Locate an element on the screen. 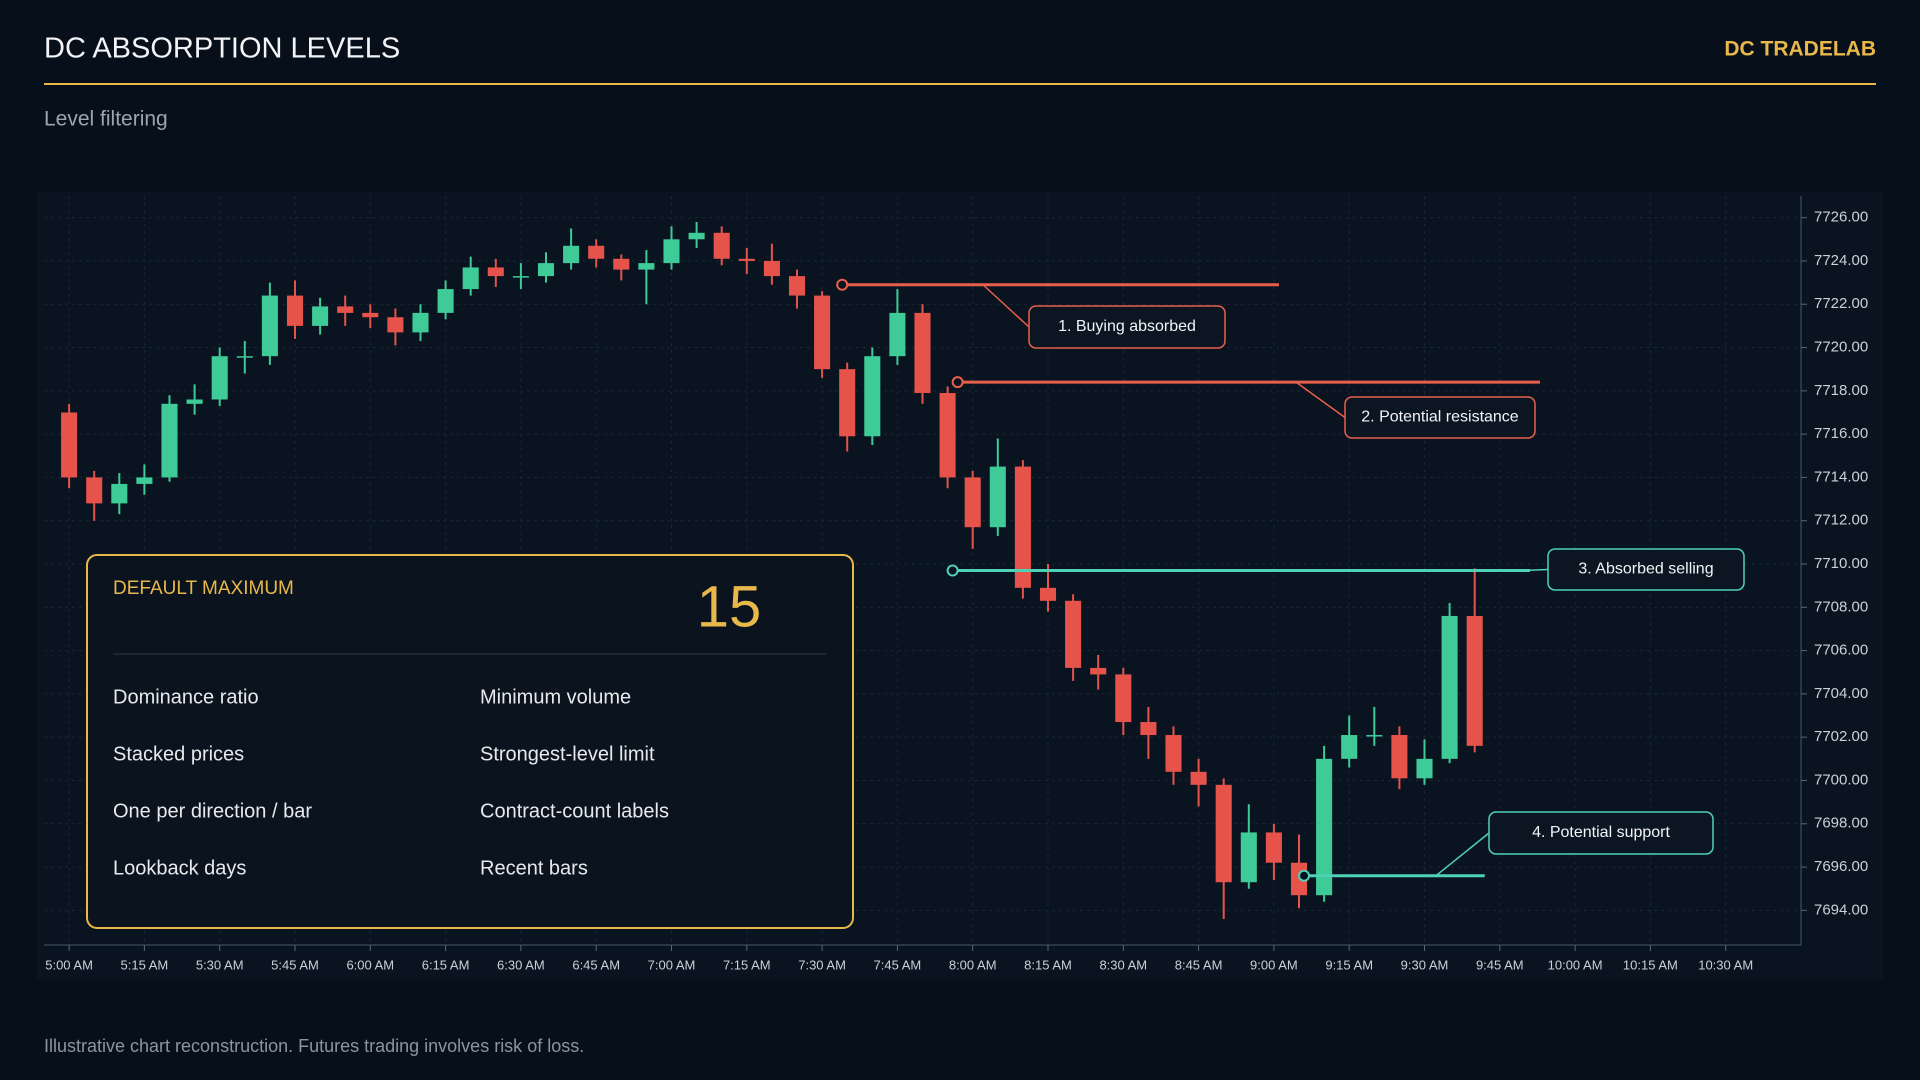 This screenshot has height=1080, width=1920. x-tick-label: 9:45 AM is located at coordinates (1500, 964).